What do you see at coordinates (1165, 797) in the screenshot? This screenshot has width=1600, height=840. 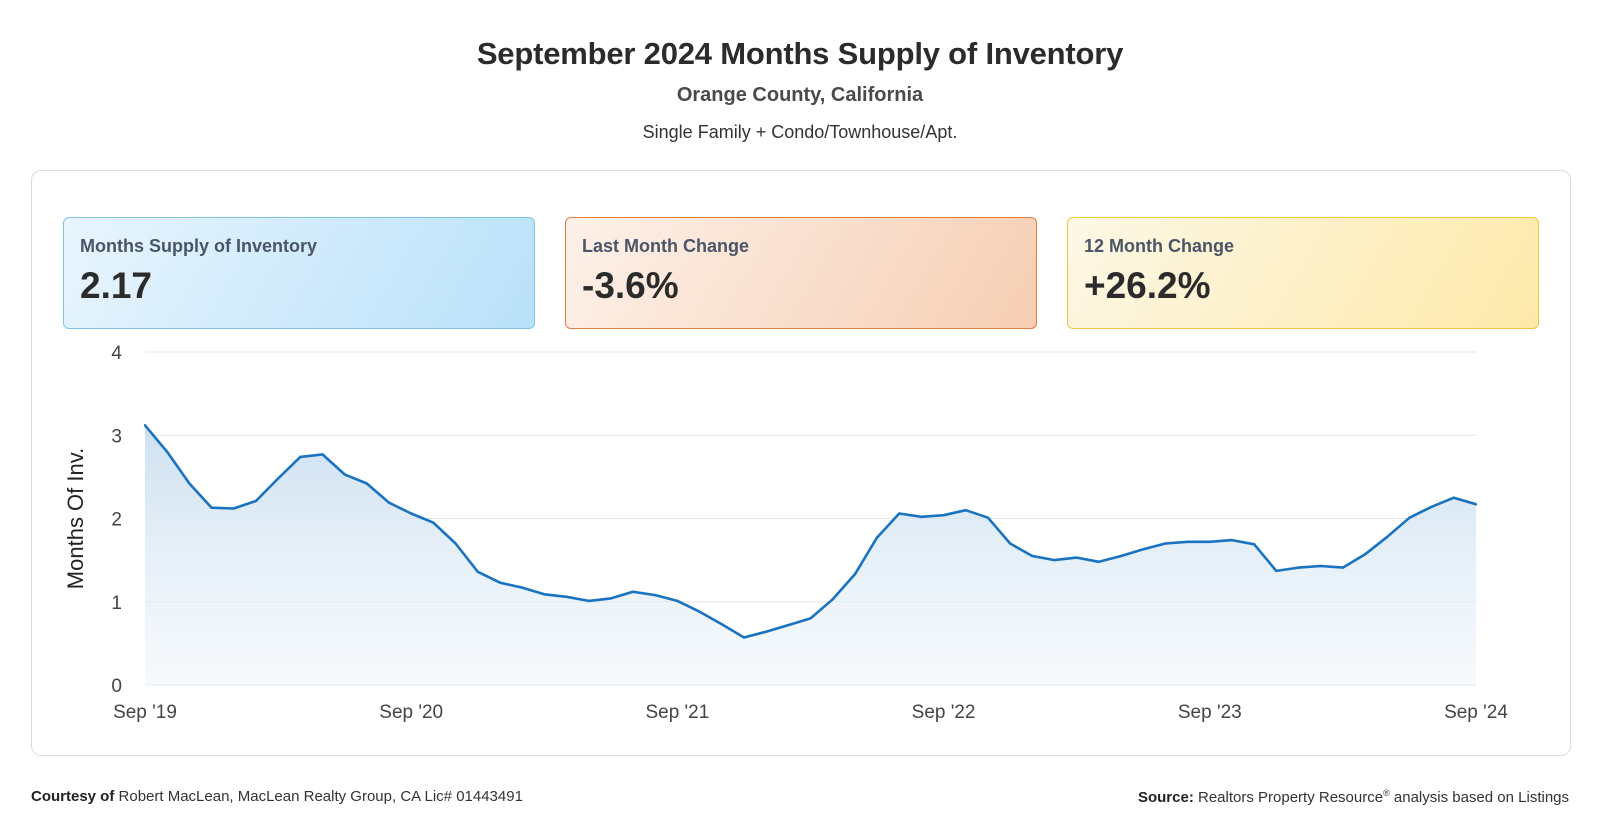 I see `source-label: Source:` at bounding box center [1165, 797].